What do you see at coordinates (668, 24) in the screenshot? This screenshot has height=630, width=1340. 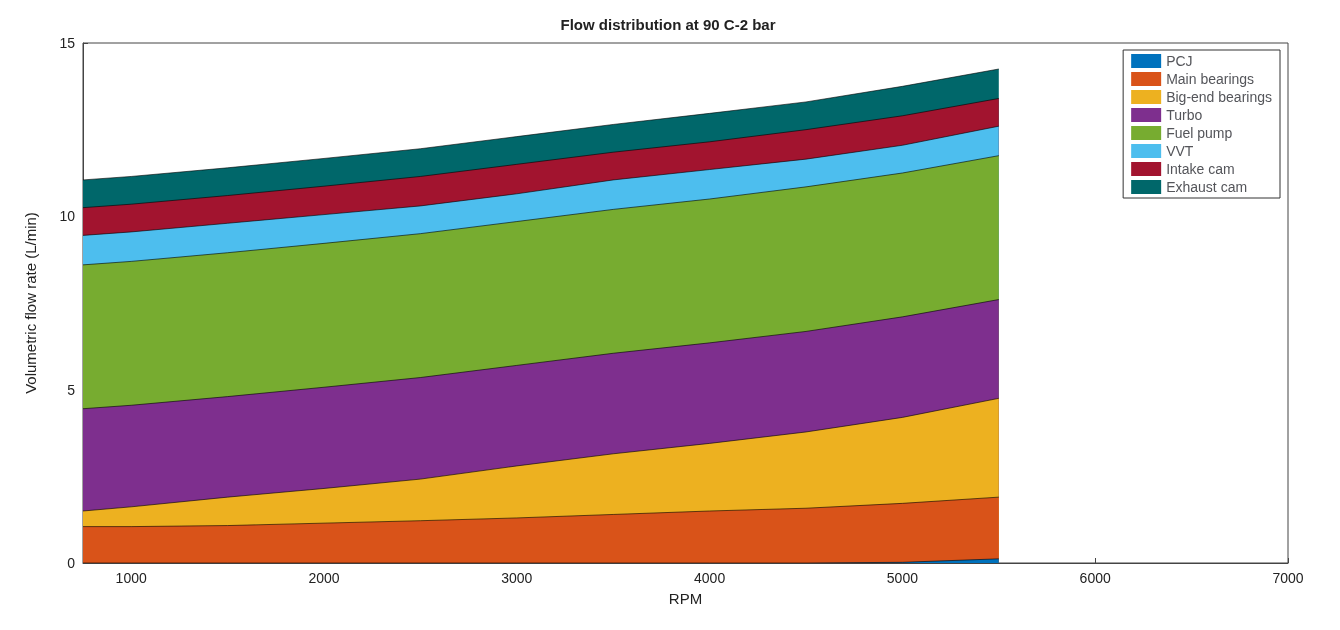 I see `chart-title: Flow distribution at 90 C-2 bar` at bounding box center [668, 24].